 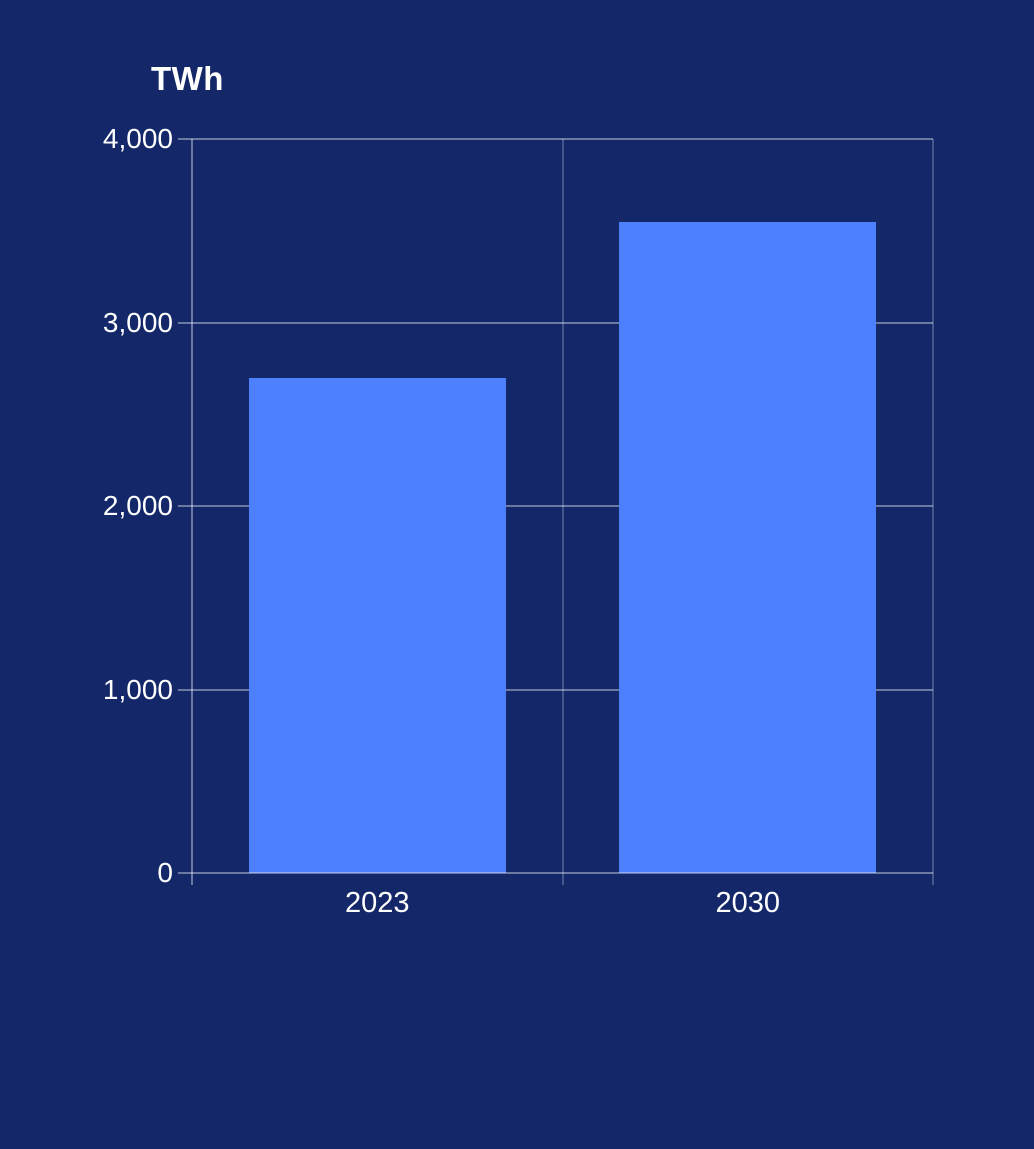 What do you see at coordinates (187, 78) in the screenshot?
I see `y-axis-unit-label: TWh` at bounding box center [187, 78].